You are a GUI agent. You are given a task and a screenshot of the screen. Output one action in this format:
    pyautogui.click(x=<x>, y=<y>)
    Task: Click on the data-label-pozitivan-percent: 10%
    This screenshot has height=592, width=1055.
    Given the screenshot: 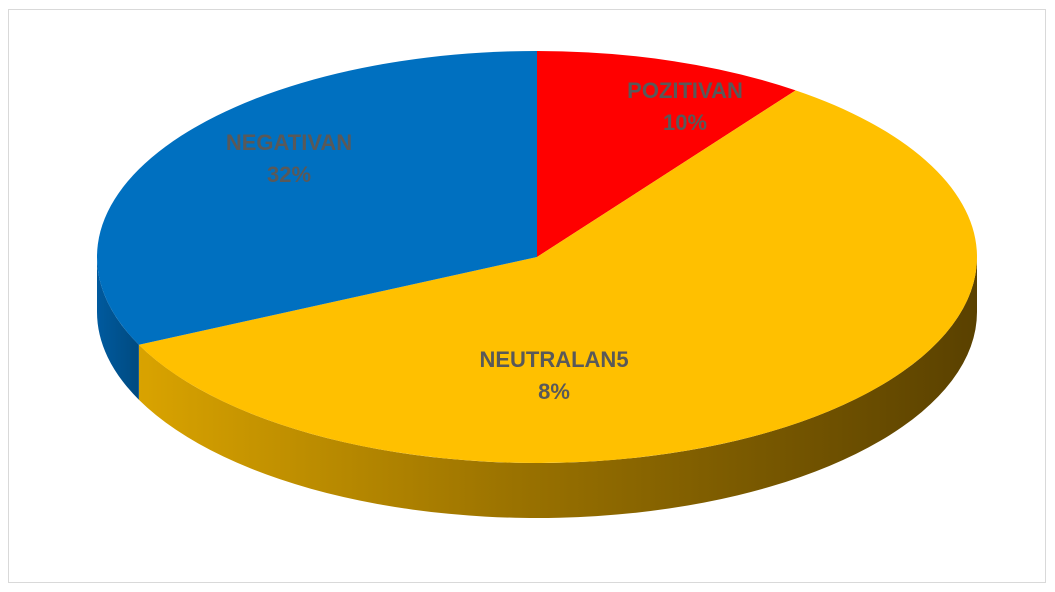 What is the action you would take?
    pyautogui.click(x=685, y=122)
    